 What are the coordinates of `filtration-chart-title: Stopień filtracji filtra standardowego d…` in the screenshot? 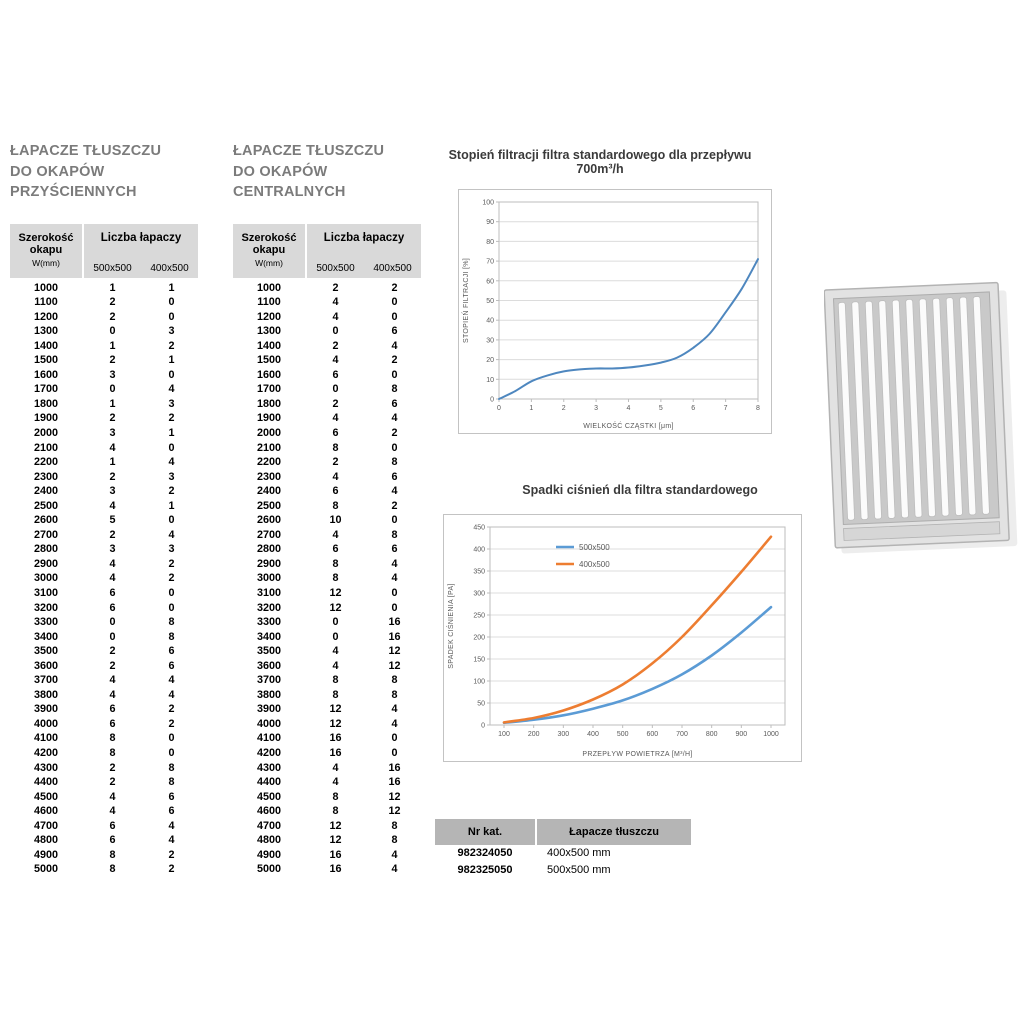 It's located at (600, 162).